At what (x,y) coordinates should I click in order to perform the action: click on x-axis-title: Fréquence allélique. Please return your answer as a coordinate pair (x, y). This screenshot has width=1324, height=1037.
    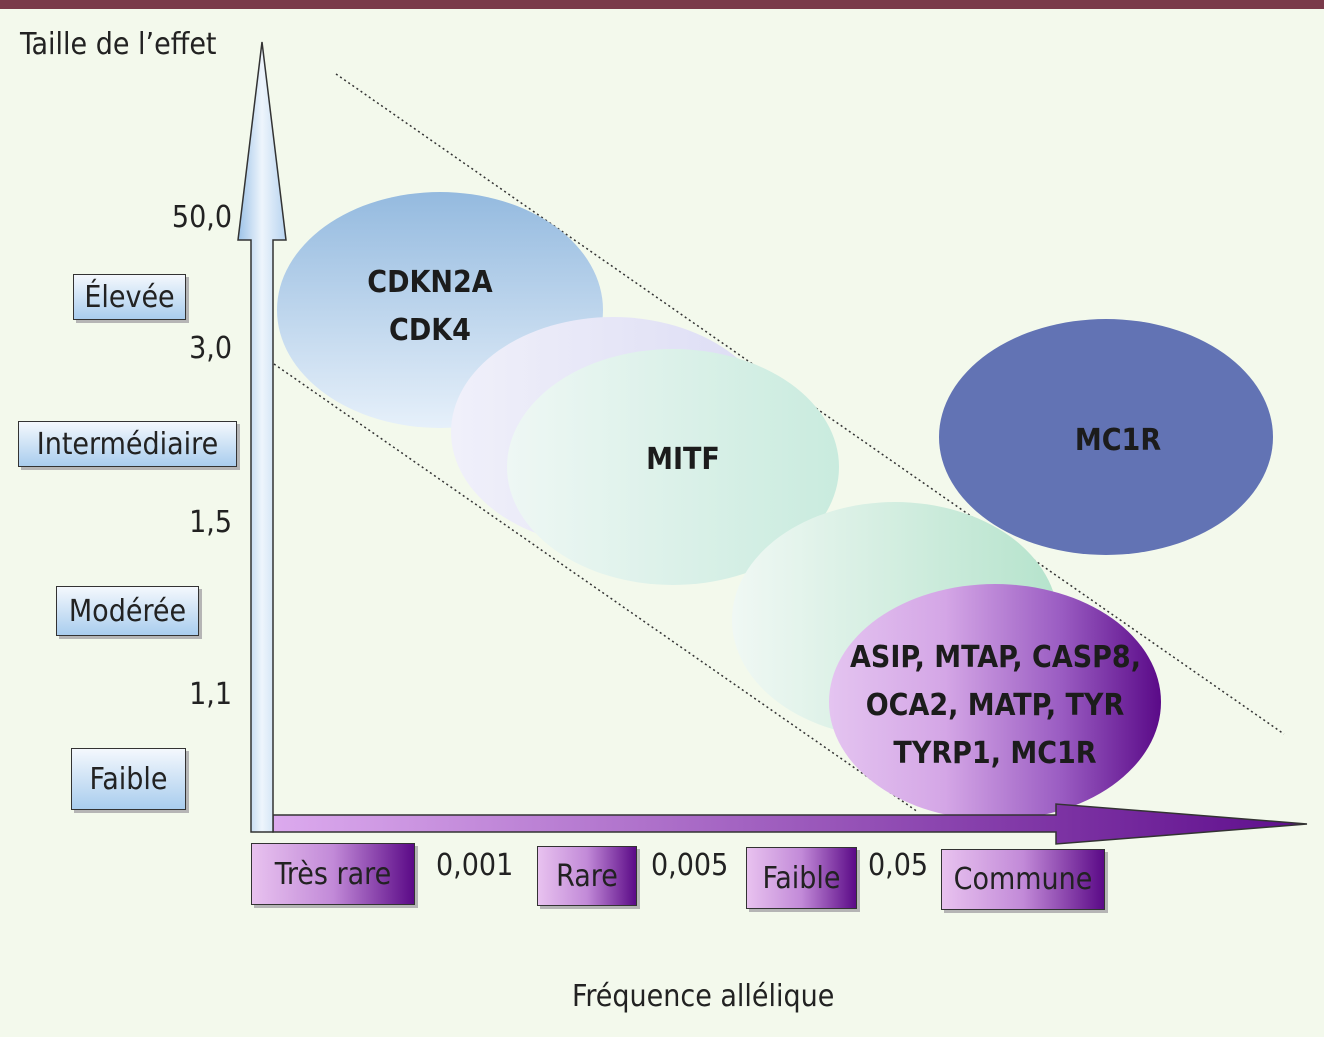
    Looking at the image, I should click on (703, 996).